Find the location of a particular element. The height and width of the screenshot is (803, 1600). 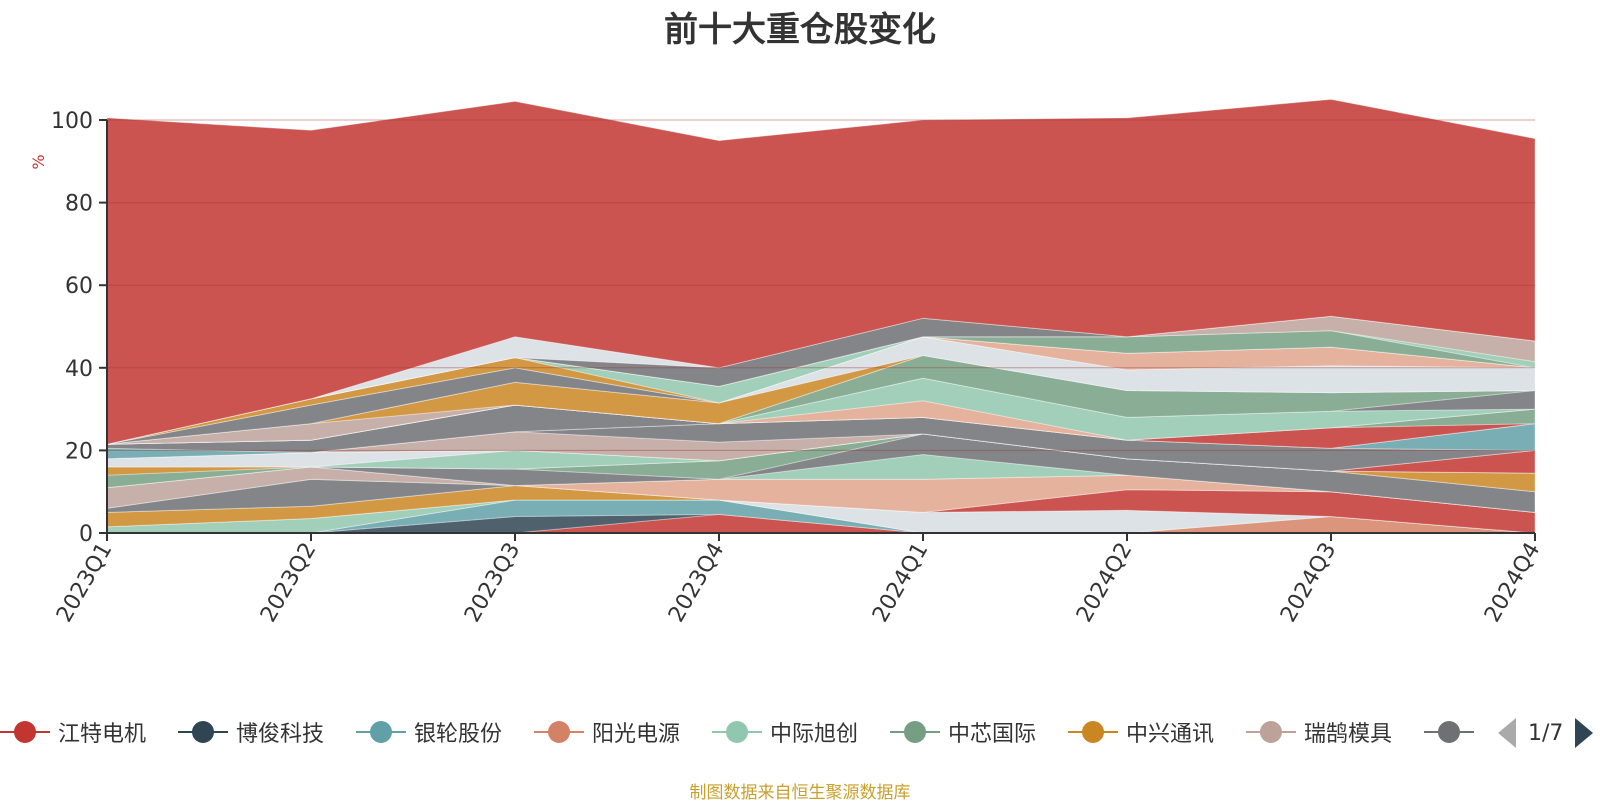

legend-pager: 1/7 is located at coordinates (1546, 733).